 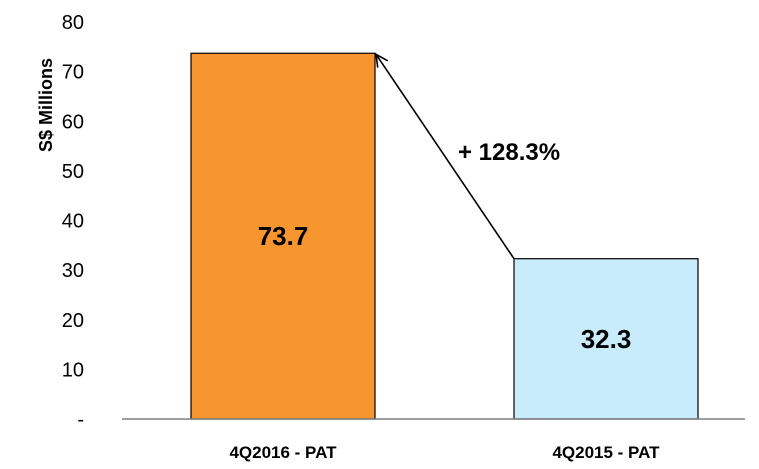 I want to click on x-axis-labels: 4Q2016 - PAT 4Q2015 - PAT, so click(x=444, y=452).